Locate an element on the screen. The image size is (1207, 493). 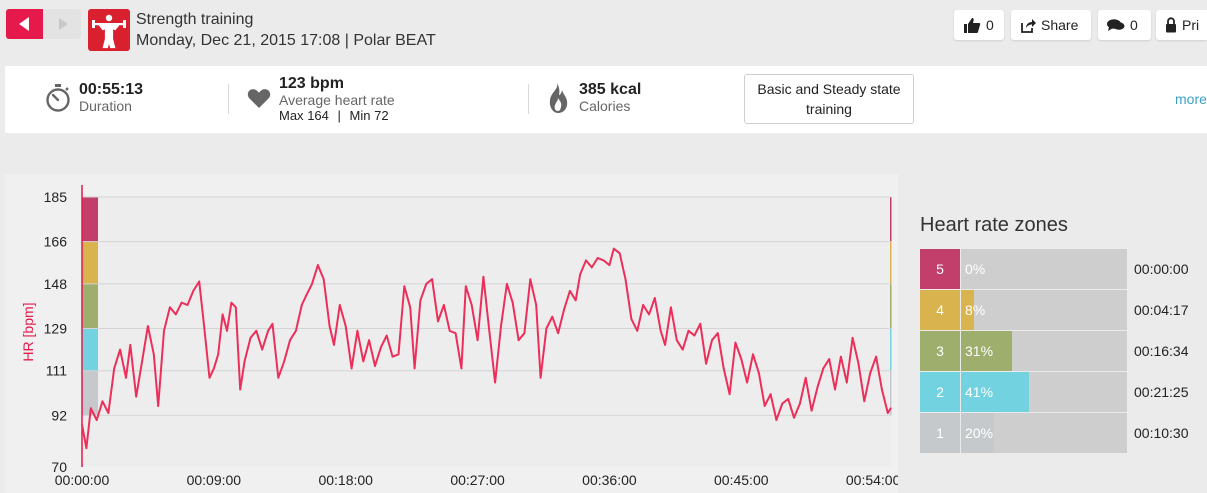
zone-row-1: 1 20% 00:10:30 is located at coordinates (1063, 433).